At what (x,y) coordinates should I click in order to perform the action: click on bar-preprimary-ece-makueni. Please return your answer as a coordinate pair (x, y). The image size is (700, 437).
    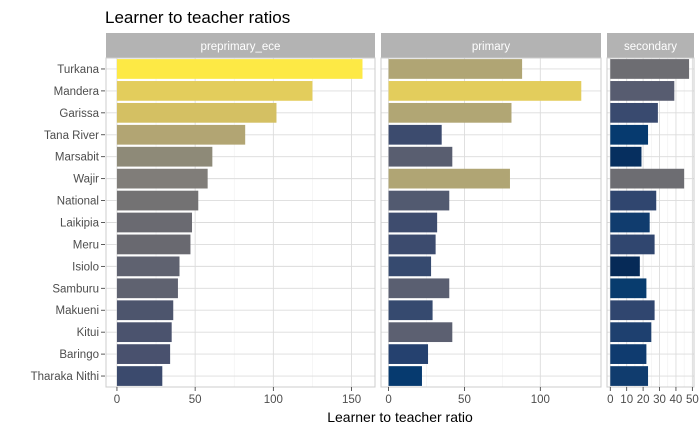
    Looking at the image, I should click on (145, 310).